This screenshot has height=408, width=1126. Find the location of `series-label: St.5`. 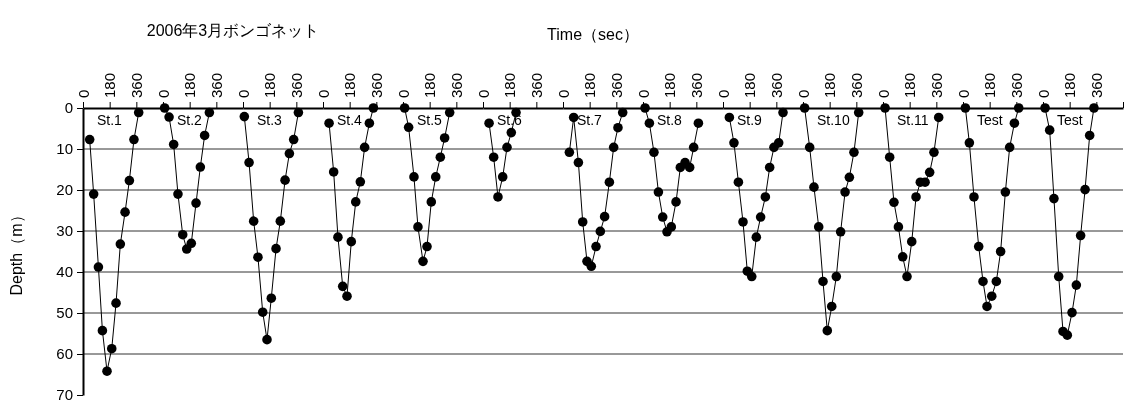

series-label: St.5 is located at coordinates (430, 120).